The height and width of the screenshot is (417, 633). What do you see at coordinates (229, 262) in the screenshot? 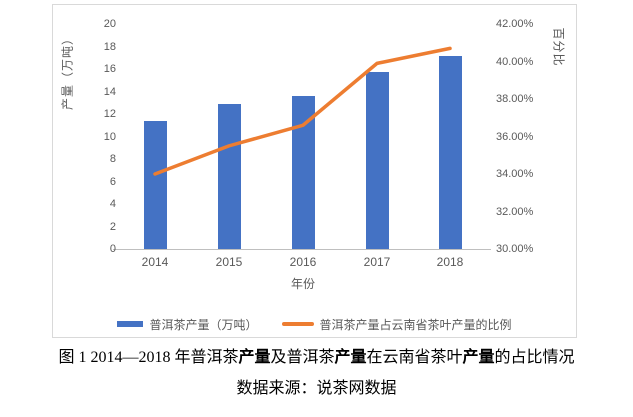
I see `x-axis-label-2015: 2015` at bounding box center [229, 262].